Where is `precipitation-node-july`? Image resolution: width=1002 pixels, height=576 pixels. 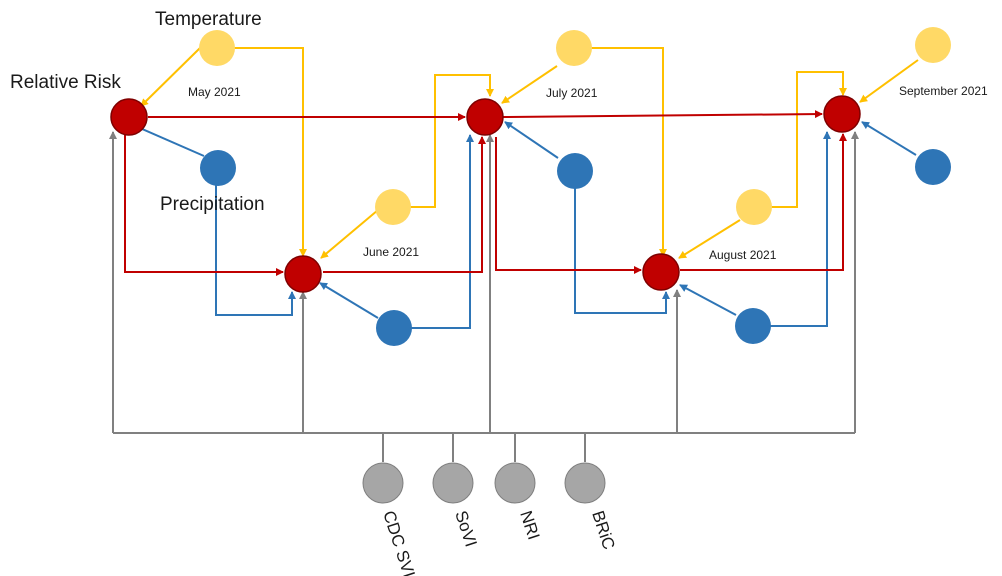
precipitation-node-july is located at coordinates (575, 171).